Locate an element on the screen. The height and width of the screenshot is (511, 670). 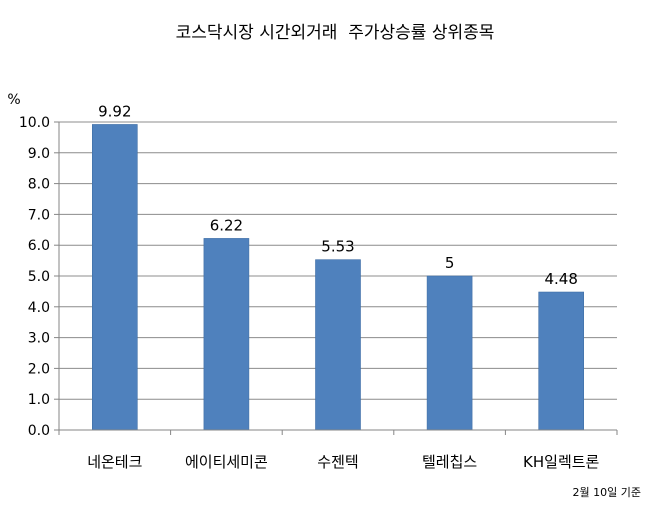
x-category-label: 에이티세미콘 is located at coordinates (226, 462).